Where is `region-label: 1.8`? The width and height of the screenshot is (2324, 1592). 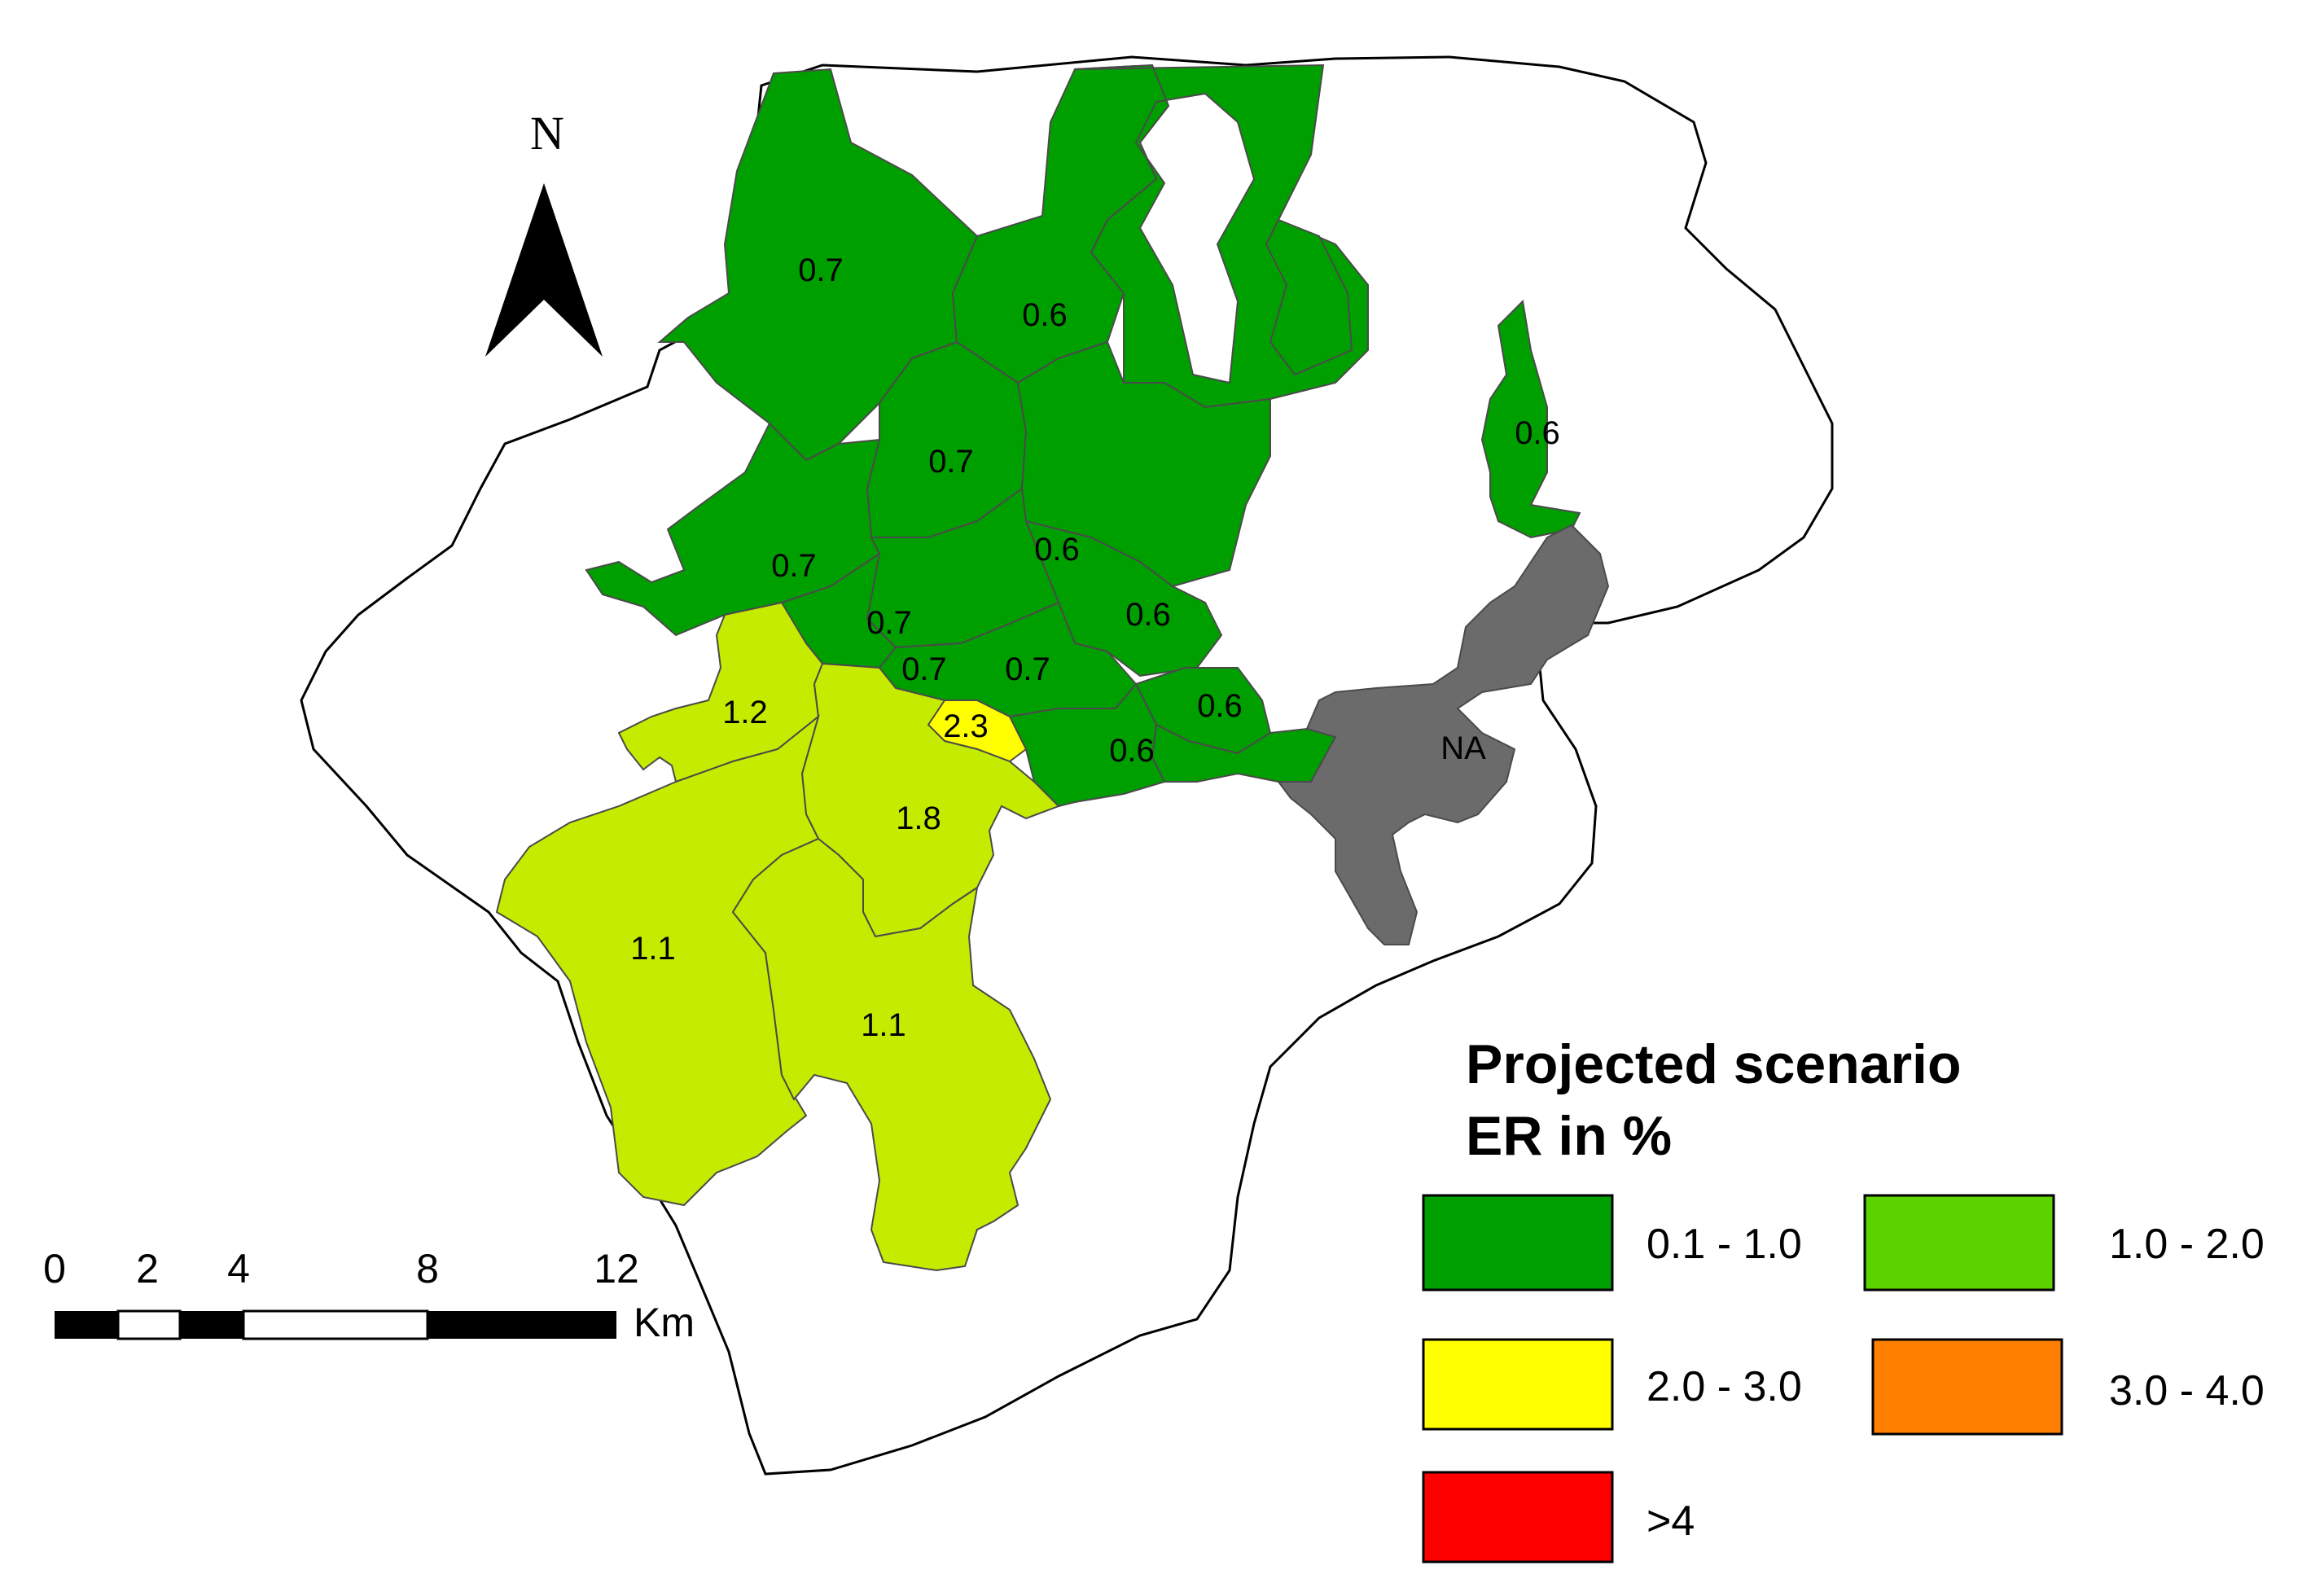
region-label: 1.8 is located at coordinates (918, 818).